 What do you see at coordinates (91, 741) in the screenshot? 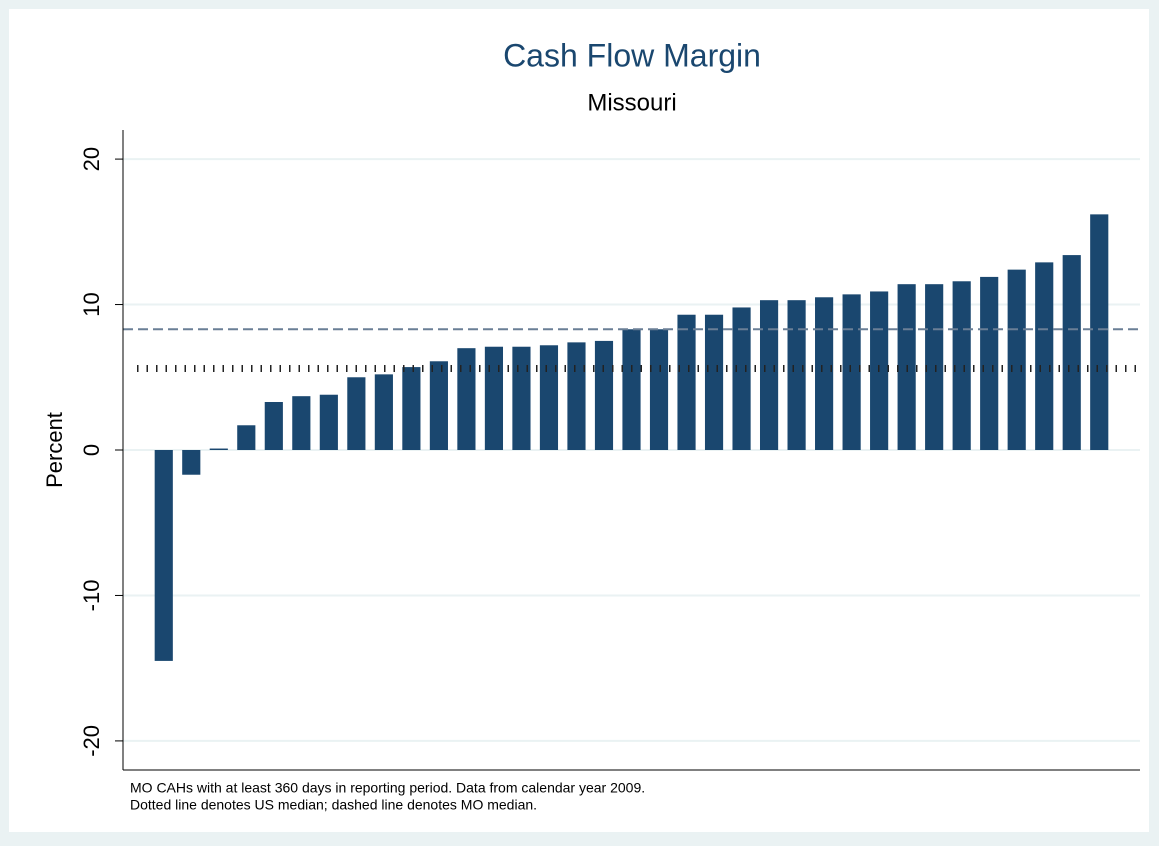
I see `y-tick-label: -20` at bounding box center [91, 741].